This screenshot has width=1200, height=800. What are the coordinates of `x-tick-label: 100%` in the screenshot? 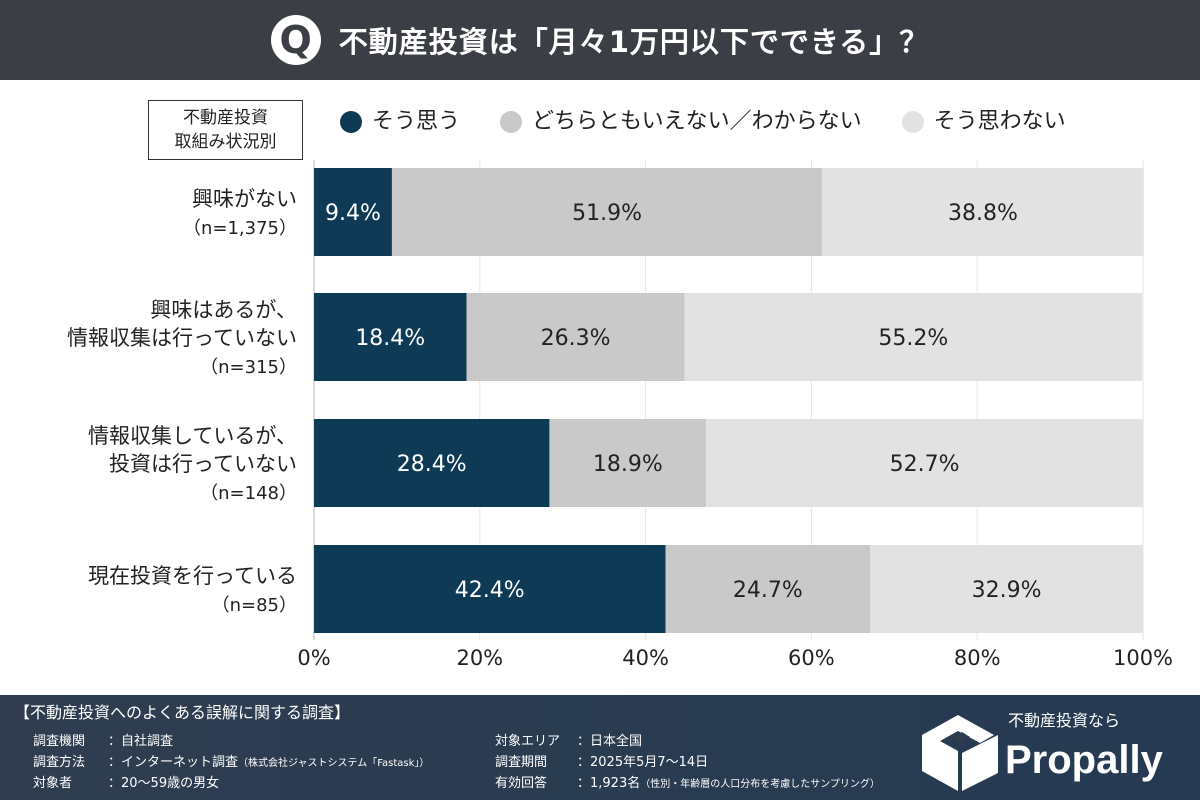 It's located at (1143, 658).